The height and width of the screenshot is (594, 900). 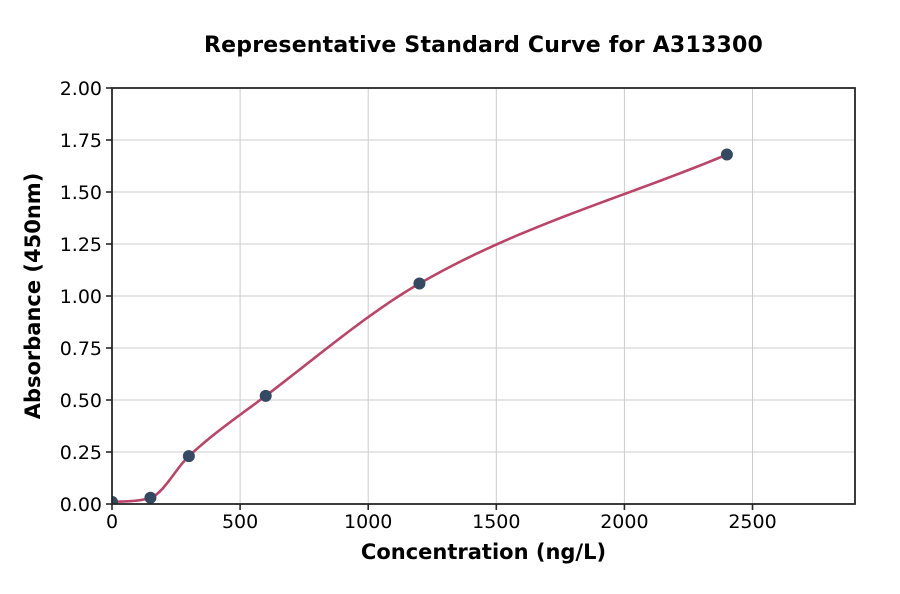 I want to click on y-tick-label: 0.00, so click(x=81, y=505).